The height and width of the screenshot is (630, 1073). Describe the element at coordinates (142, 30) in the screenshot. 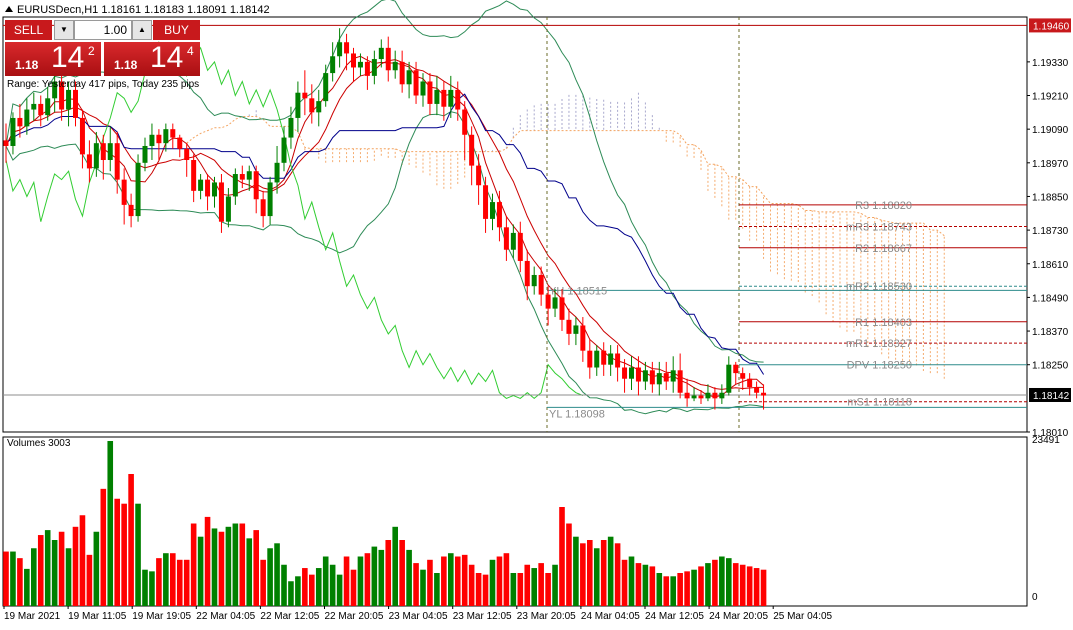

I see `lot-increase-arrow-icon: ▲` at that location.